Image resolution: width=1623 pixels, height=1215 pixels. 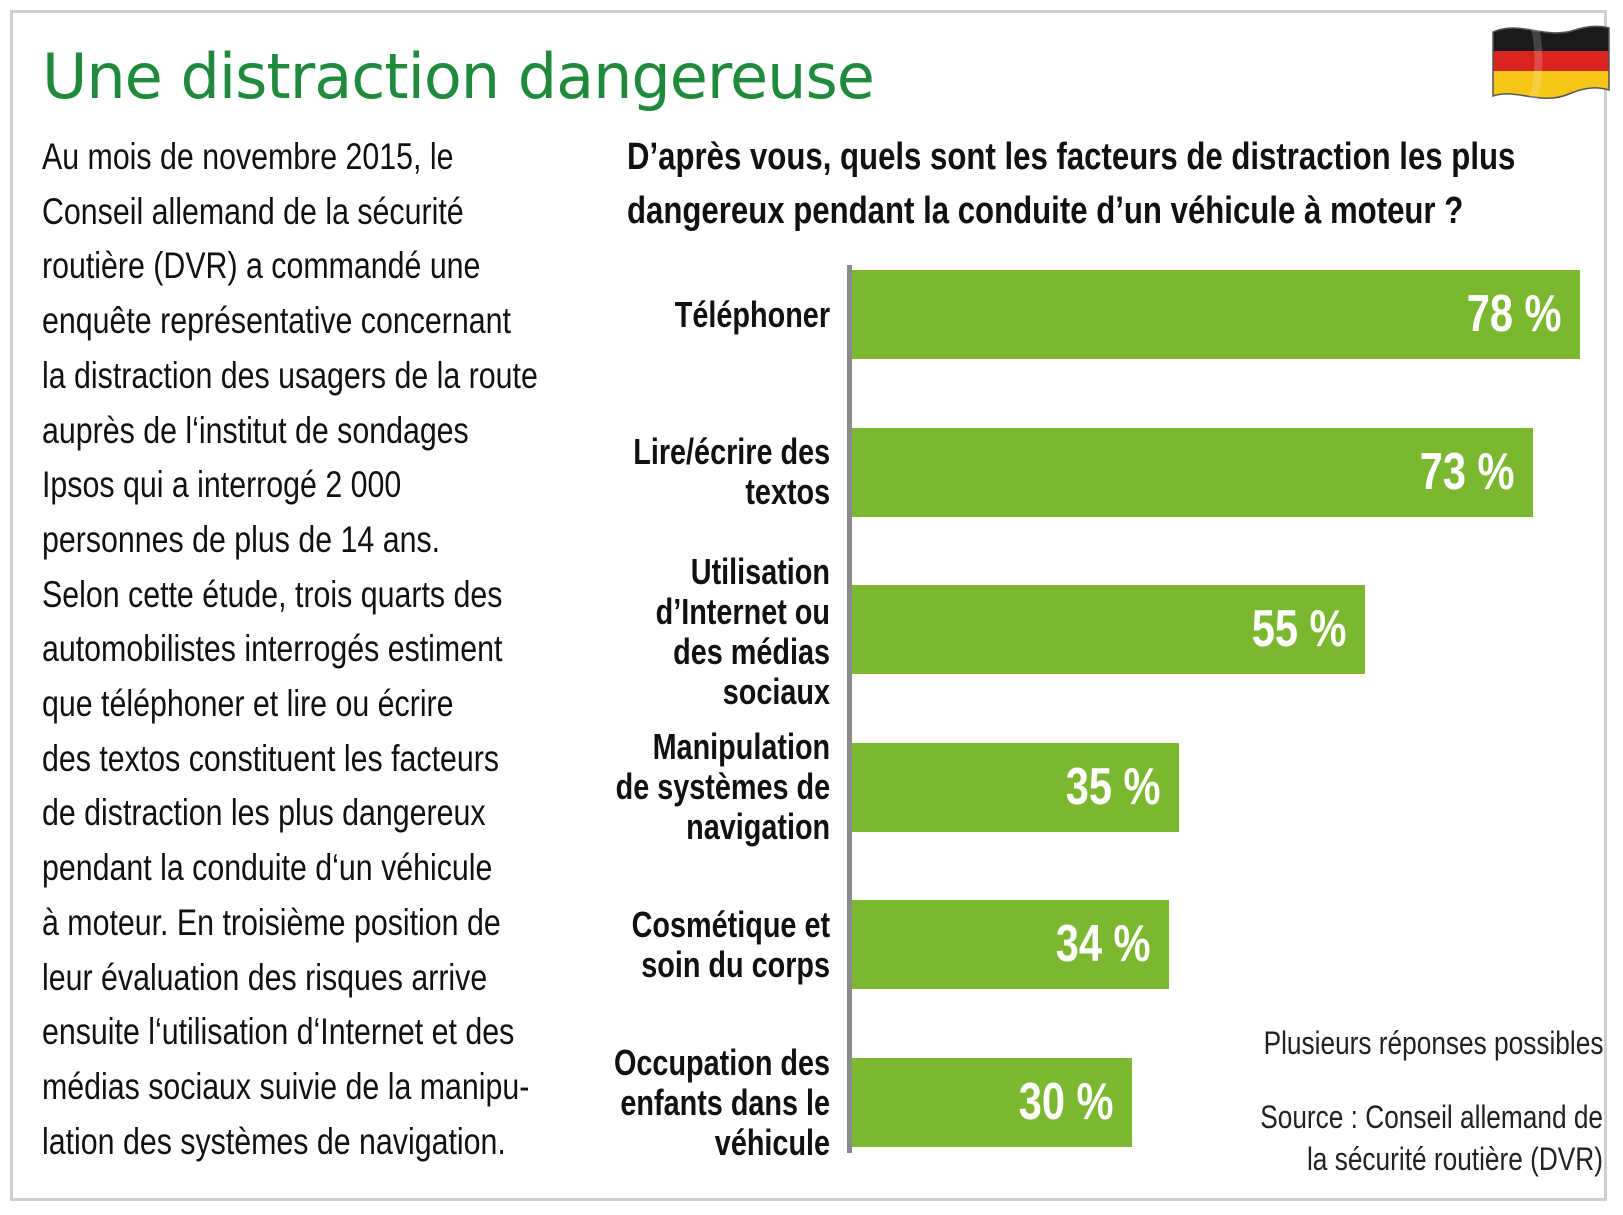 What do you see at coordinates (286, 1086) in the screenshot?
I see `intro-line: médias sociaux suivie de la manipu-` at bounding box center [286, 1086].